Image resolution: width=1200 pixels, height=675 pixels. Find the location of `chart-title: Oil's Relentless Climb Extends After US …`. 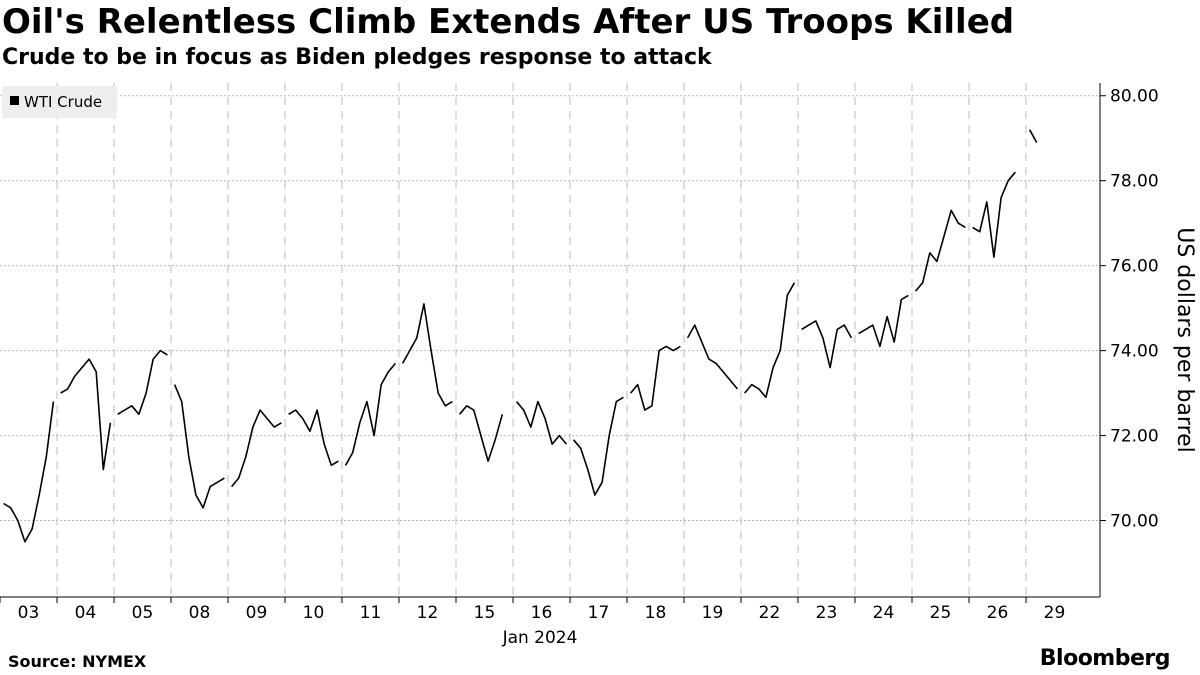

chart-title: Oil's Relentless Climb Extends After US … is located at coordinates (508, 22).